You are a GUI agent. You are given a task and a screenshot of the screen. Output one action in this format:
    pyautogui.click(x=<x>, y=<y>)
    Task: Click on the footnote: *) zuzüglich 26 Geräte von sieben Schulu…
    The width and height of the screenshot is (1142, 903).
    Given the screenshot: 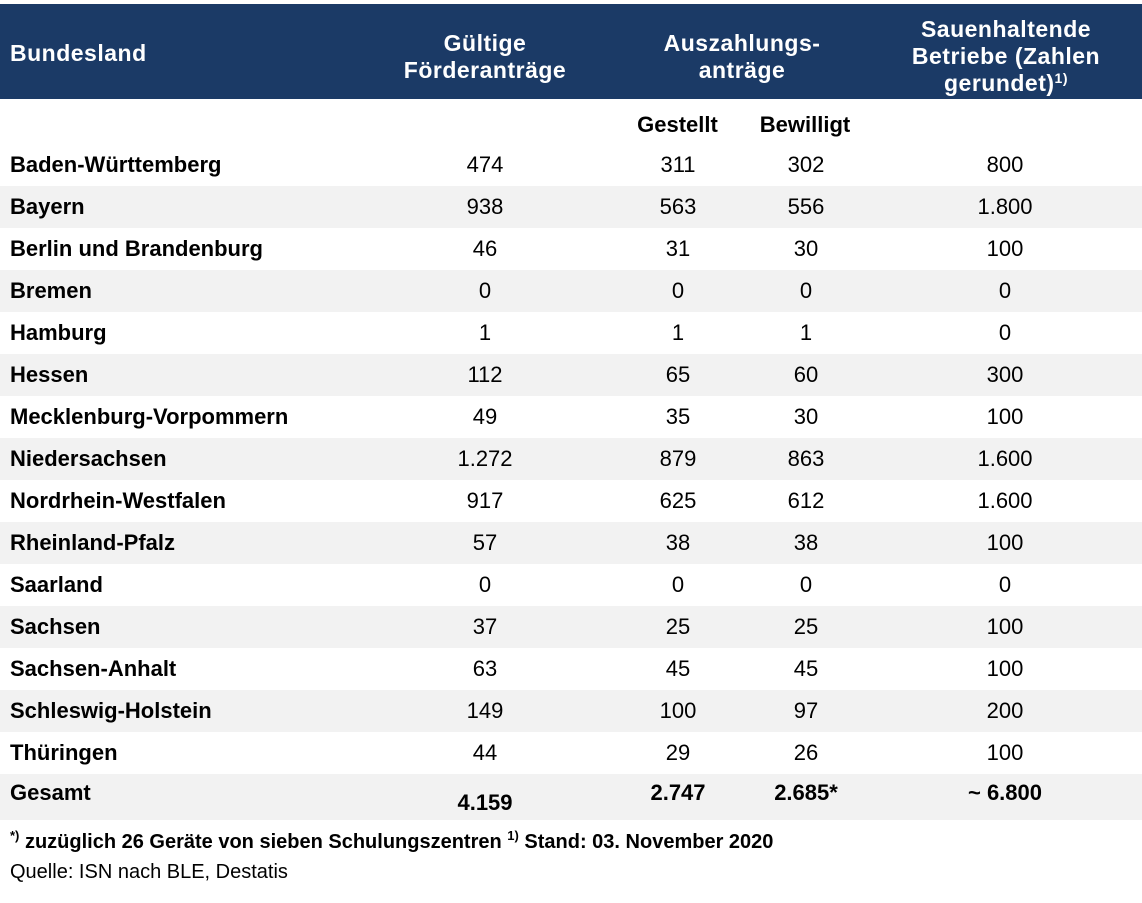 What is the action you would take?
    pyautogui.click(x=392, y=840)
    